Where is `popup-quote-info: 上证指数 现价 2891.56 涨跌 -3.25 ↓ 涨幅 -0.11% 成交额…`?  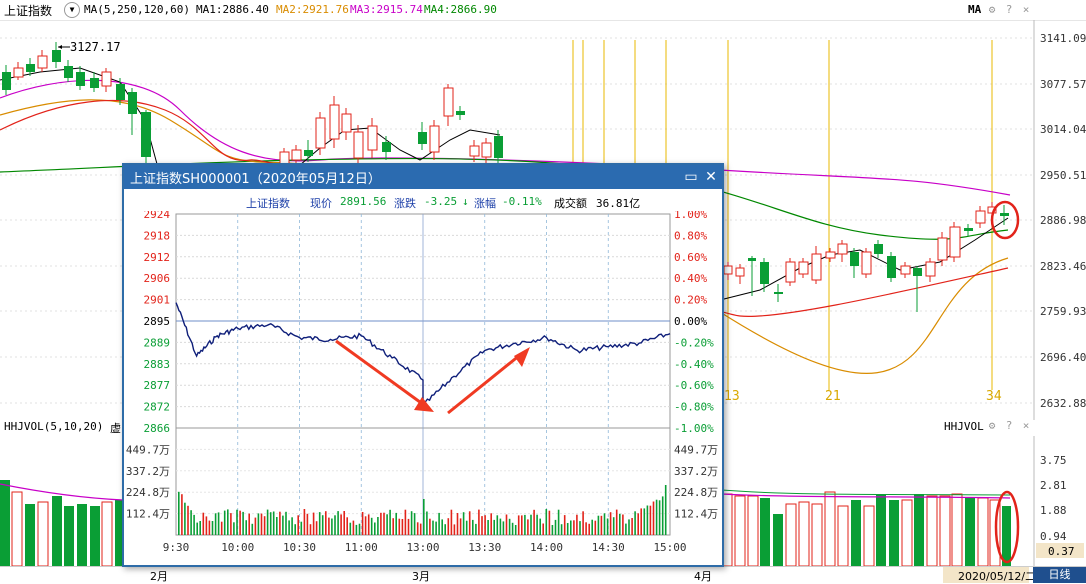 popup-quote-info: 上证指数 现价 2891.56 涨跌 -3.25 ↓ 涨幅 -0.11% 成交额… is located at coordinates (423, 202).